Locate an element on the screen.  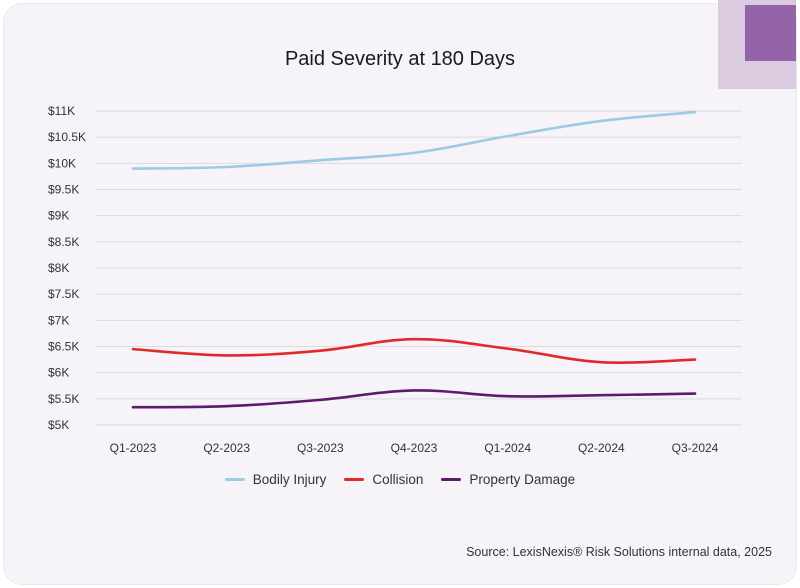
x-tick-label: Q4-2023 is located at coordinates (414, 448).